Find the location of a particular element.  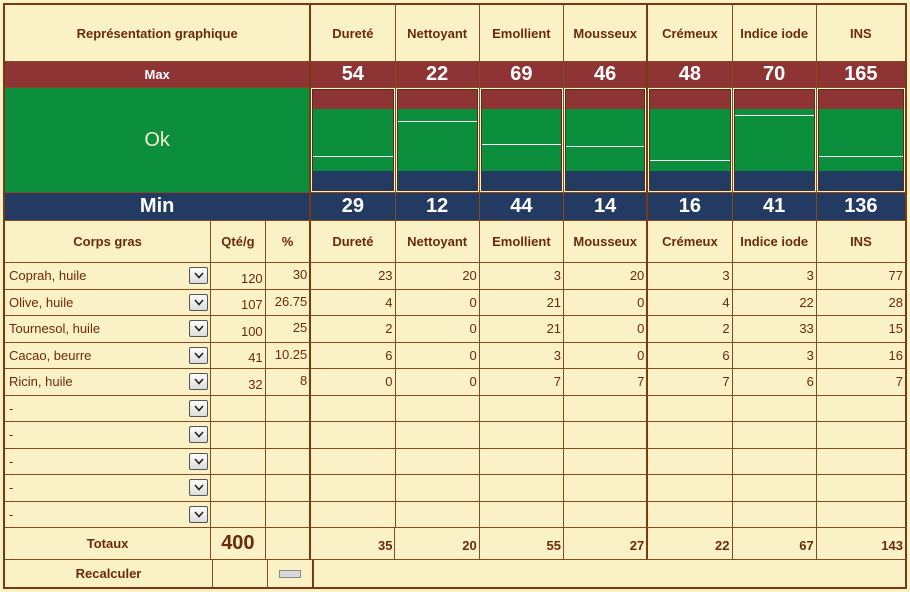

ingredient-durete-value: 6 is located at coordinates (353, 355).